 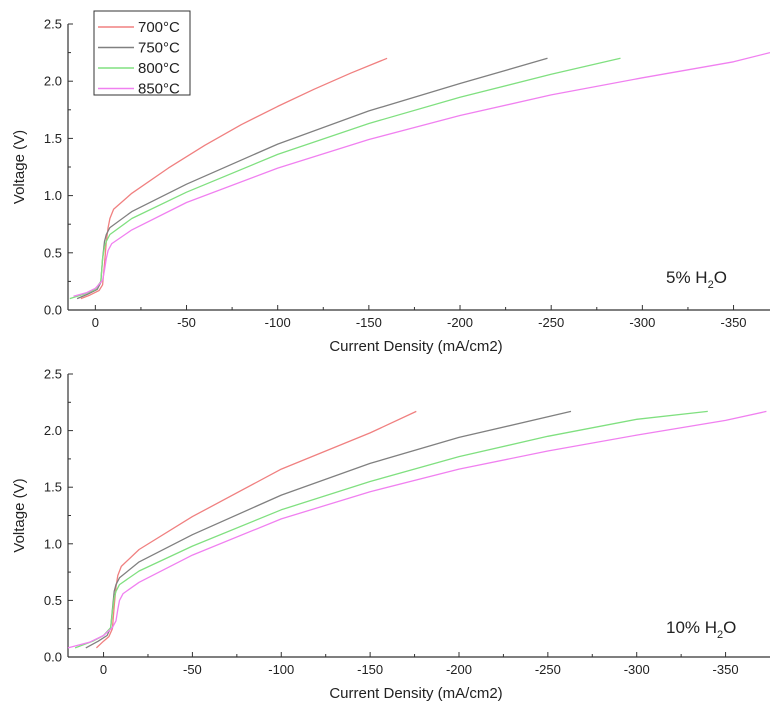 I want to click on panel-annotation: 10% H2O, so click(x=701, y=629).